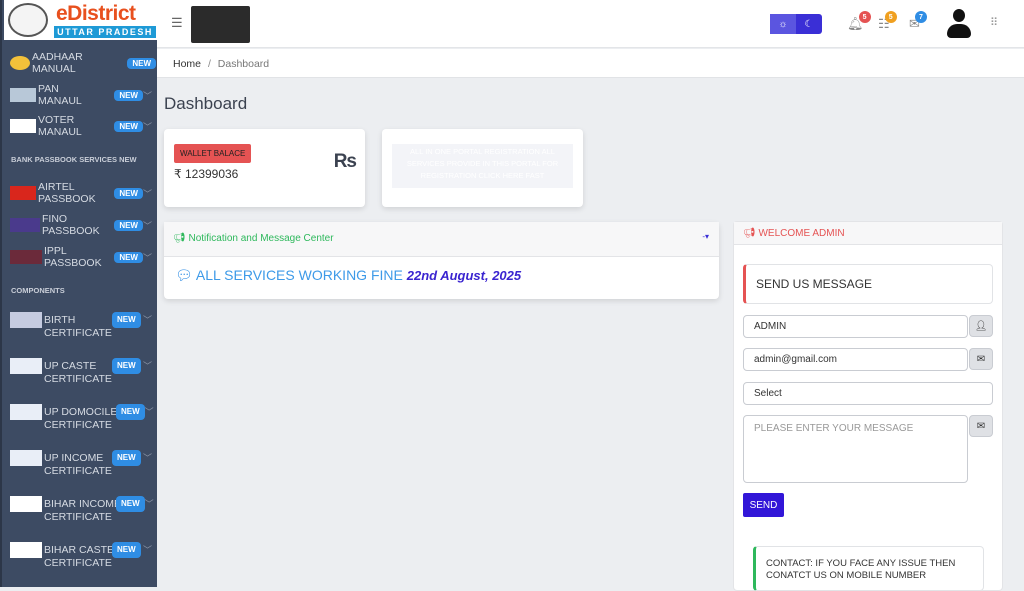 This screenshot has height=591, width=1024. I want to click on form-title: SEND US MESSAGE, so click(868, 284).